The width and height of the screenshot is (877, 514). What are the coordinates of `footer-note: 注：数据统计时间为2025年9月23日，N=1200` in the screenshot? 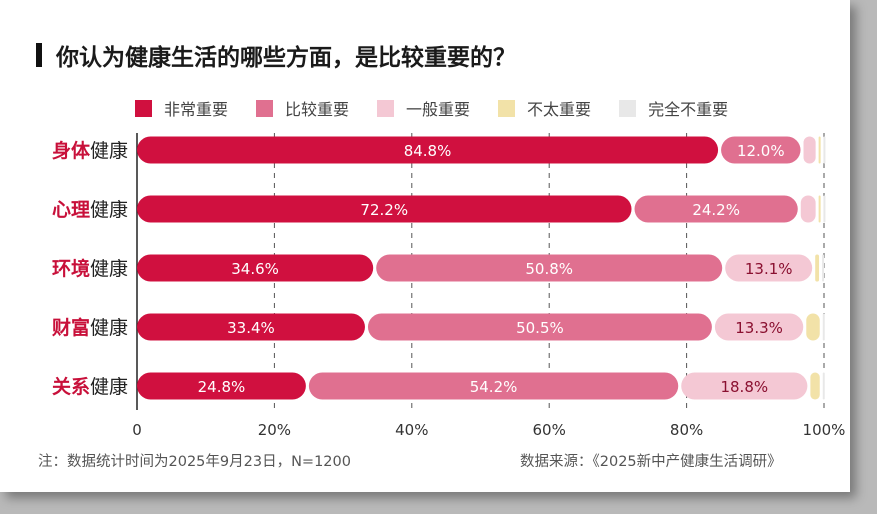 It's located at (194, 462).